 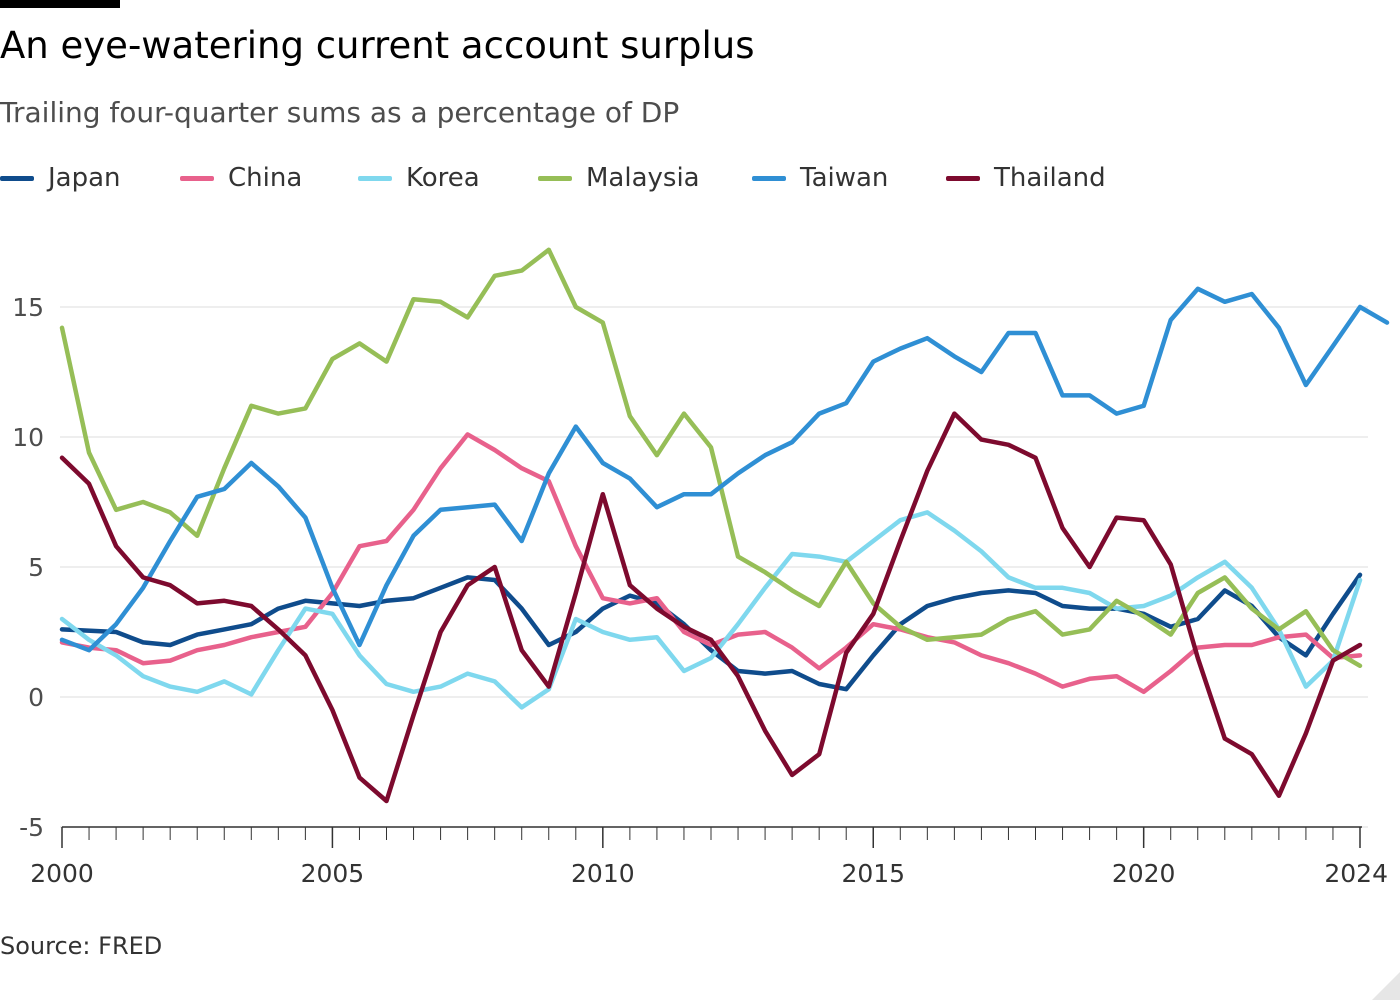 I want to click on legend-label: China, so click(x=265, y=178).